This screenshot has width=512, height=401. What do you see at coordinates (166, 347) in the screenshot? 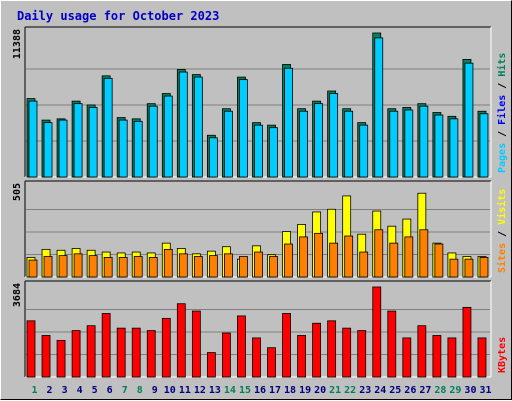
I see `bar-kbytes-day-10: KBytes 10: 2400` at bounding box center [166, 347].